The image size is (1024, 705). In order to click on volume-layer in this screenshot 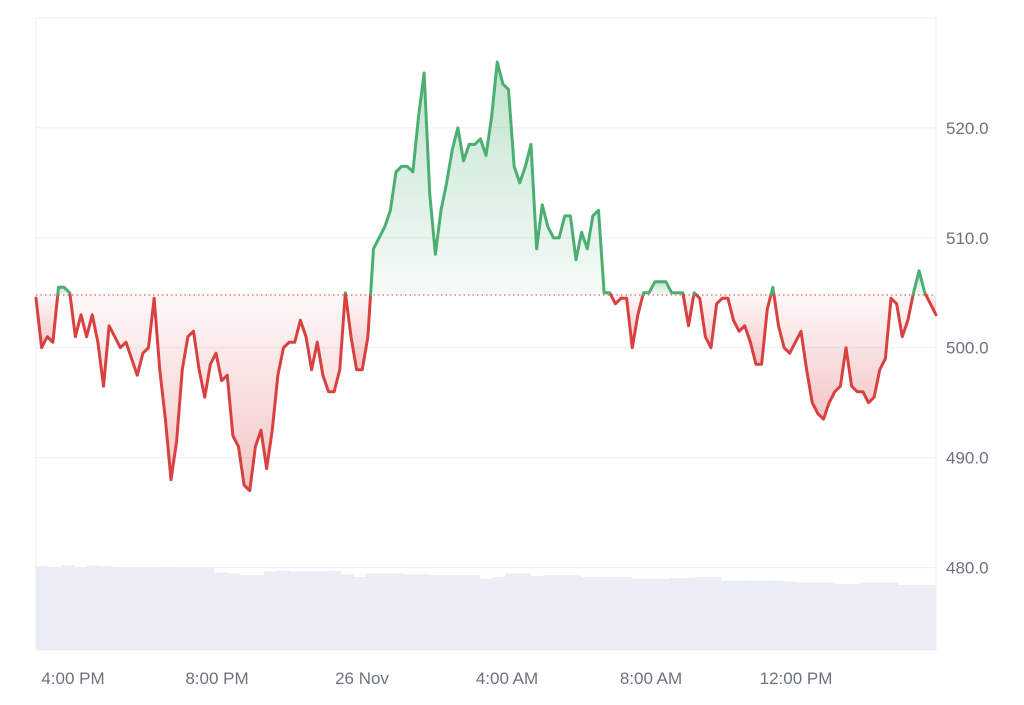, I will do `click(486, 607)`.